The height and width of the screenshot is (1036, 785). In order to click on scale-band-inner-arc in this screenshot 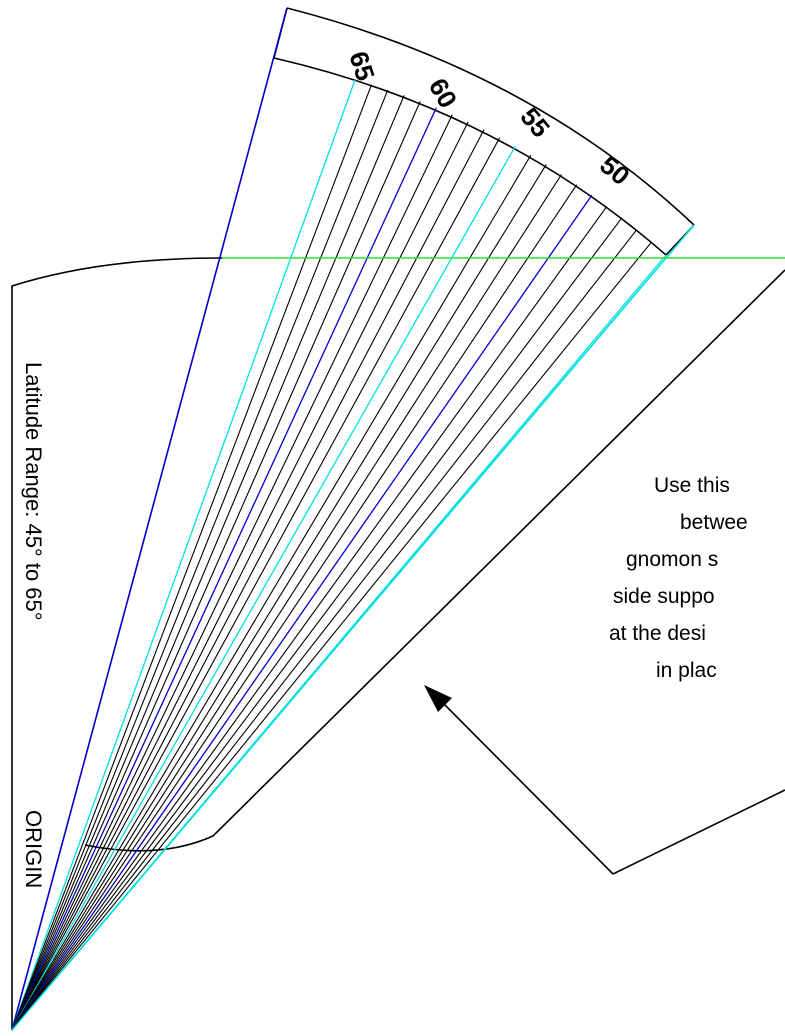, I will do `click(470, 156)`.